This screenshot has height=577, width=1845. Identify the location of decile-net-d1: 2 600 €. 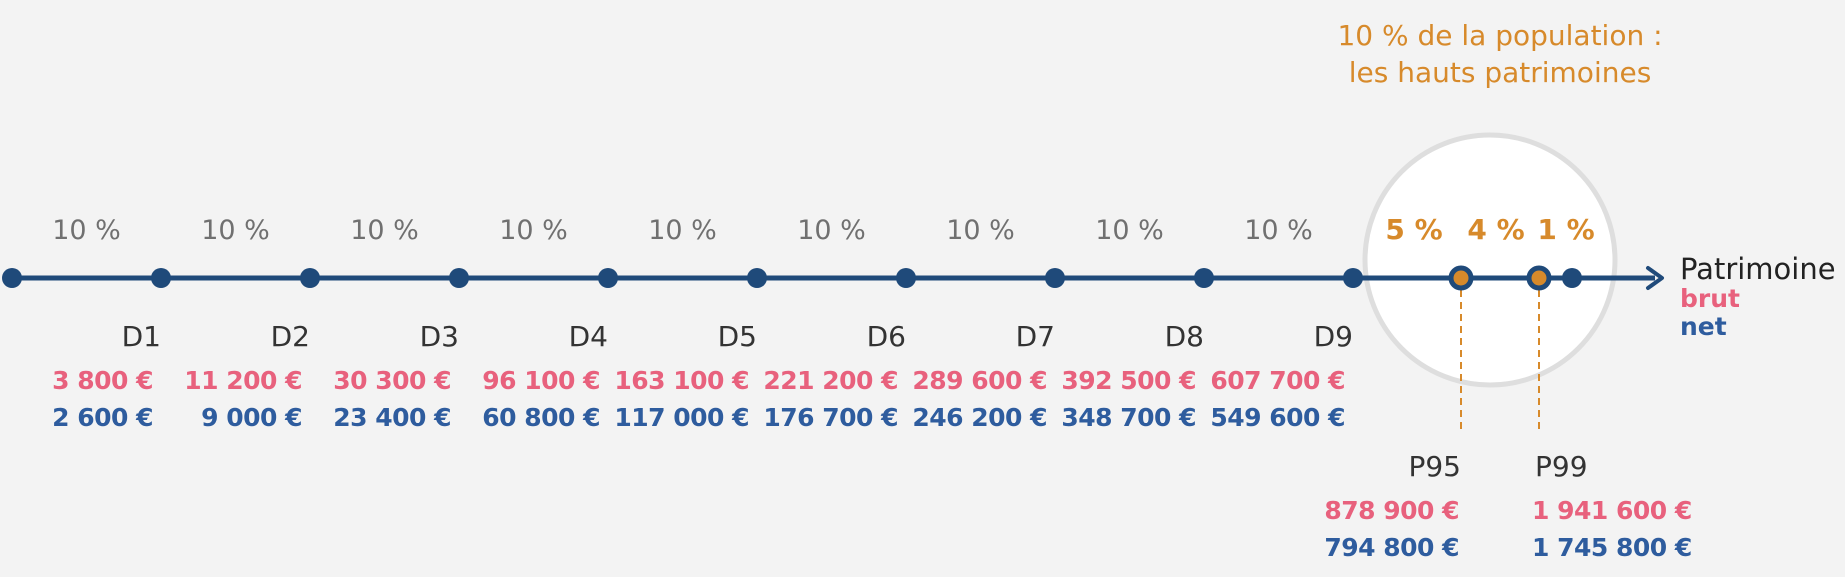
(102, 417).